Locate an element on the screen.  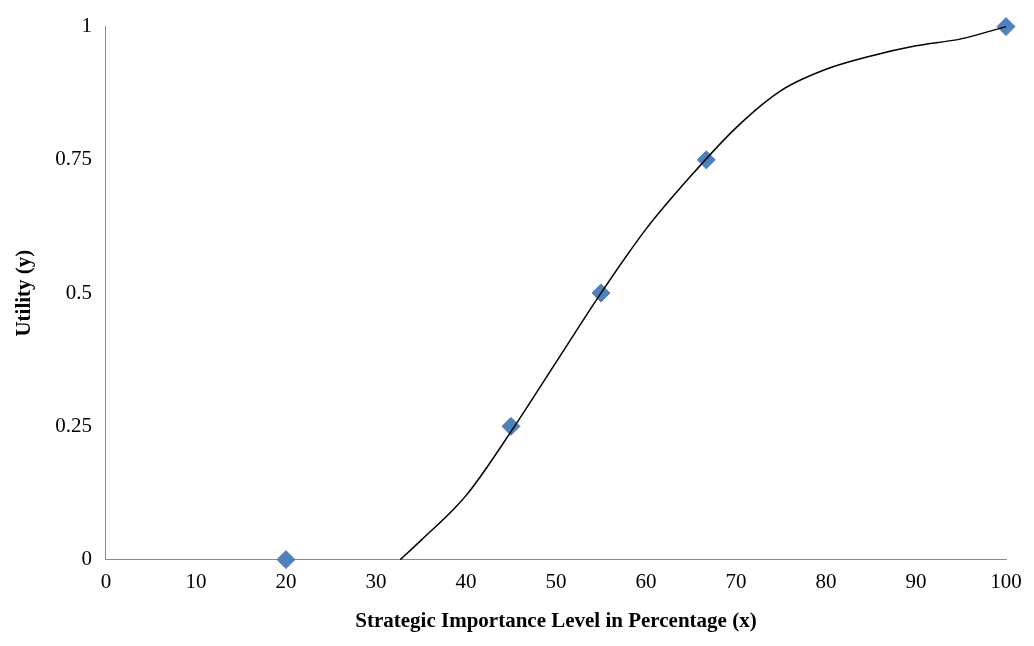
y-tick-label: 0.75 is located at coordinates (73, 158).